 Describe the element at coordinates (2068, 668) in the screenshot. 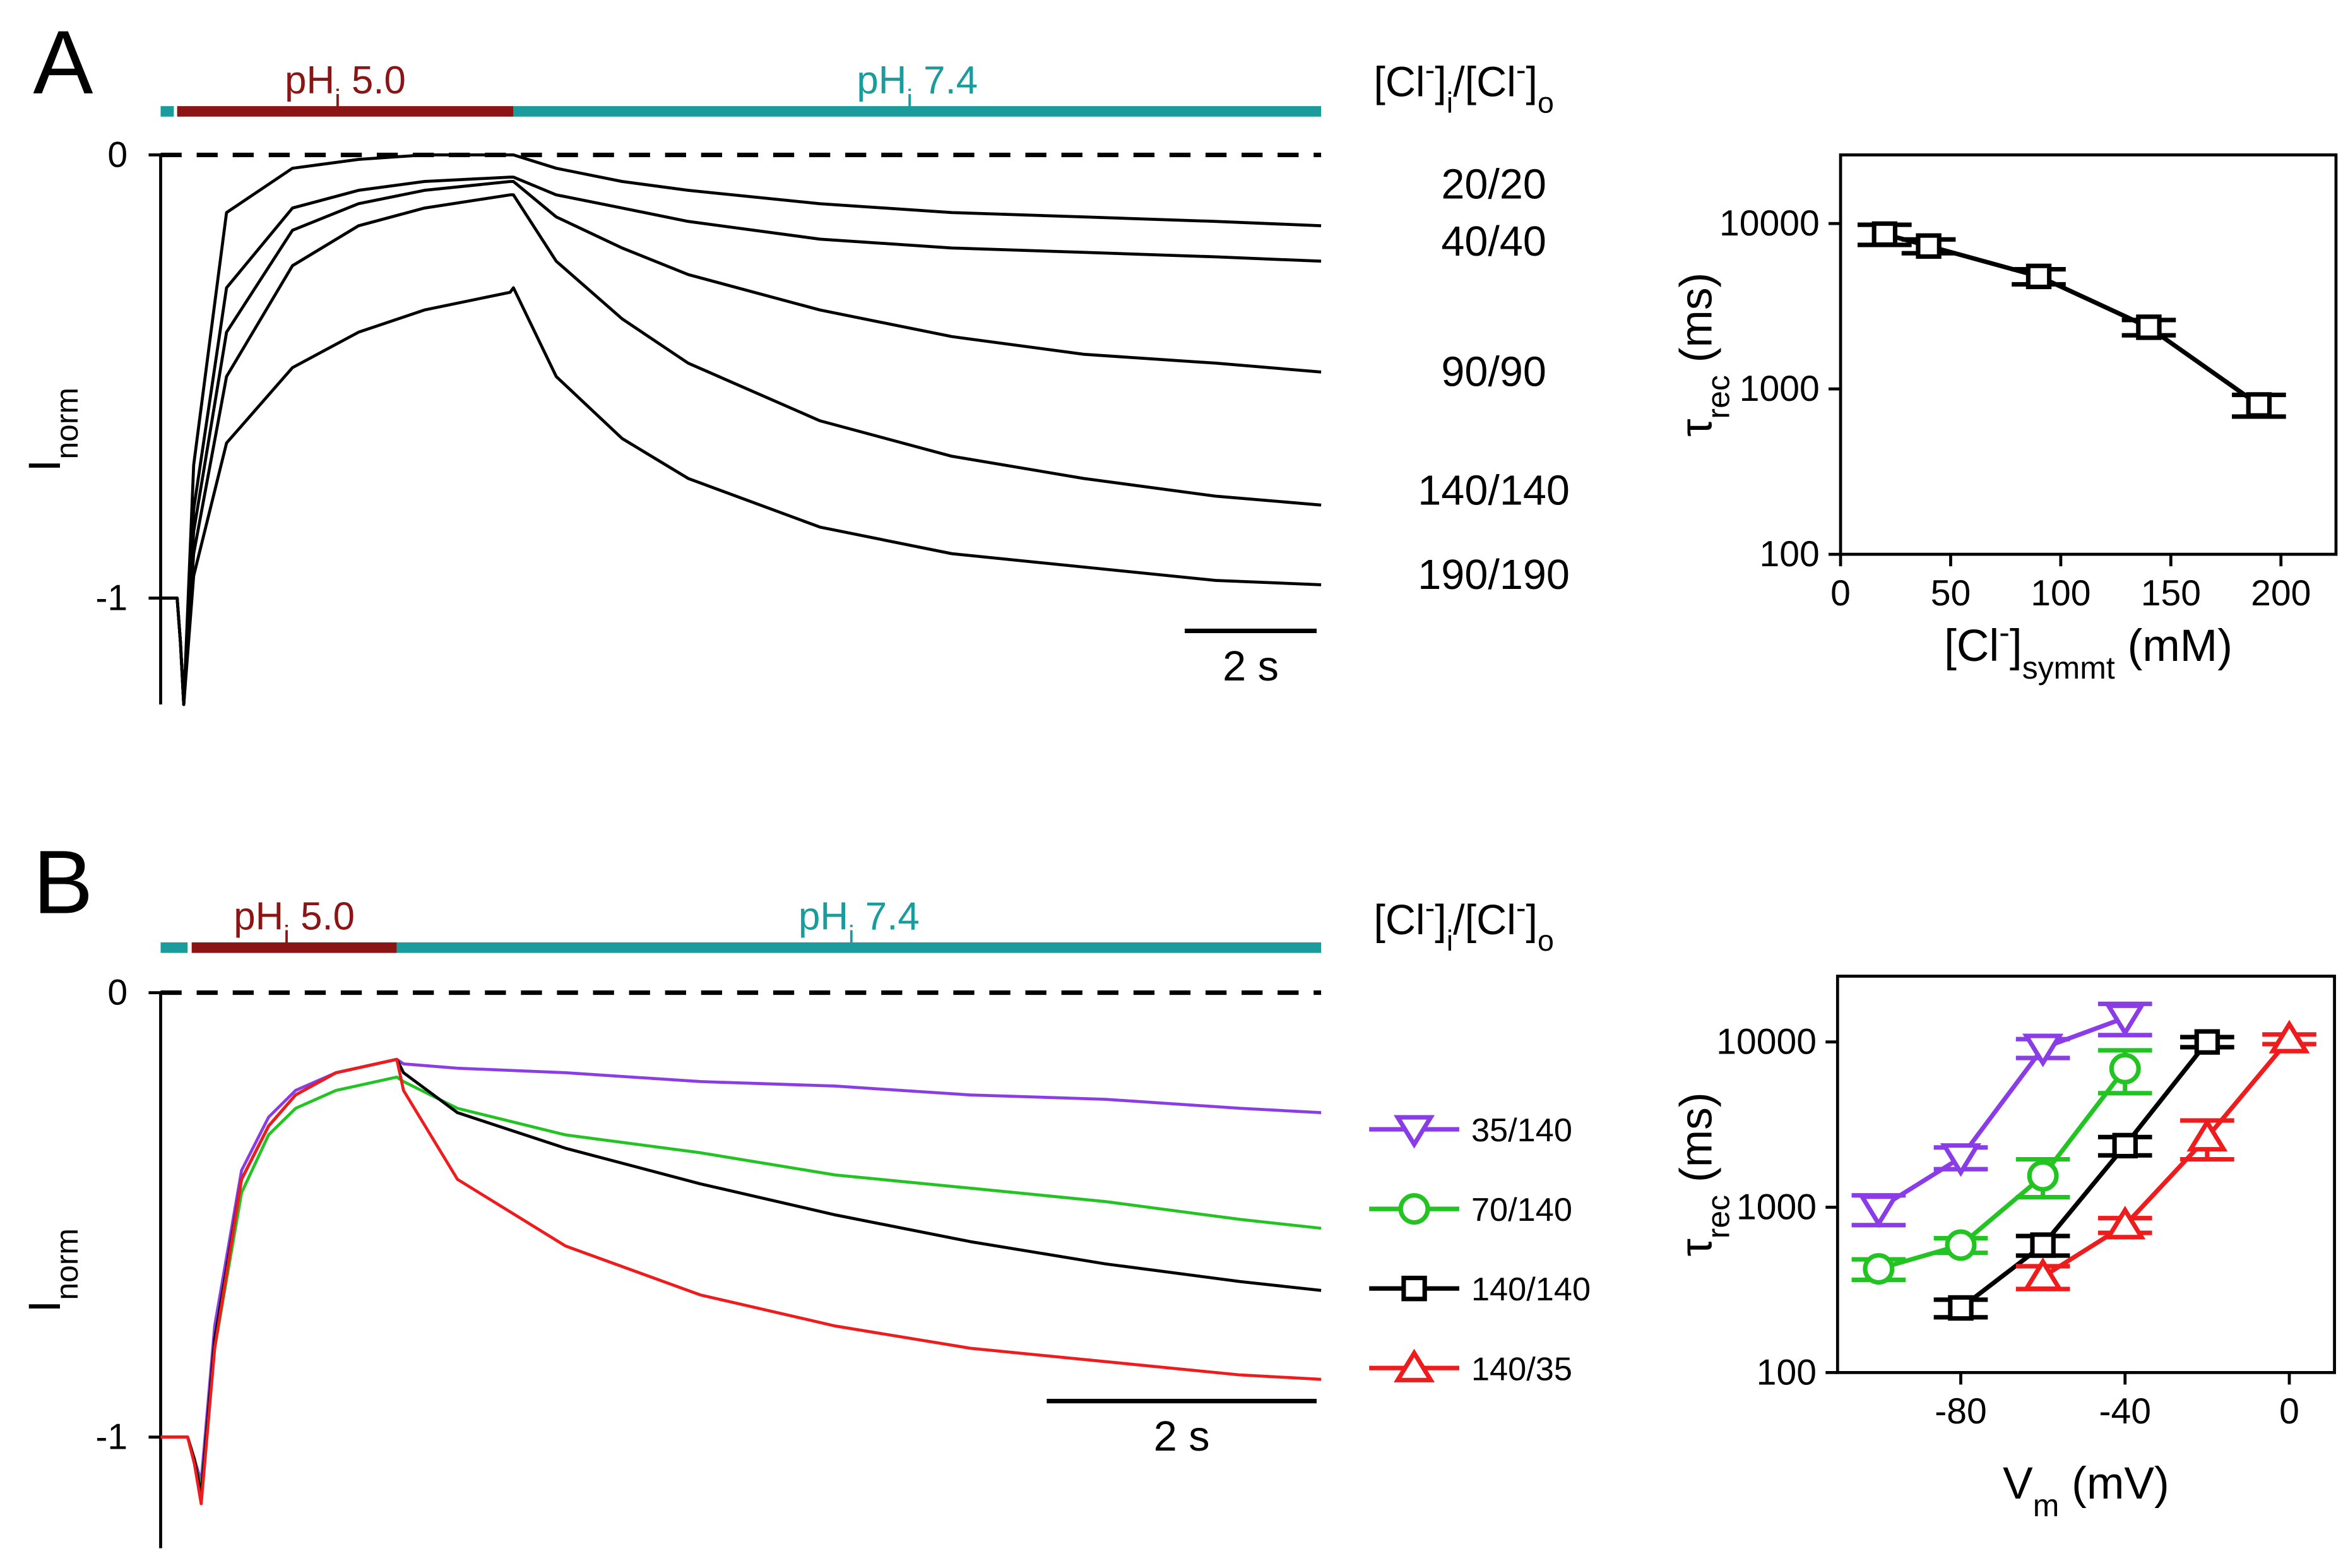

I see `x-axis-label-part: symmt` at that location.